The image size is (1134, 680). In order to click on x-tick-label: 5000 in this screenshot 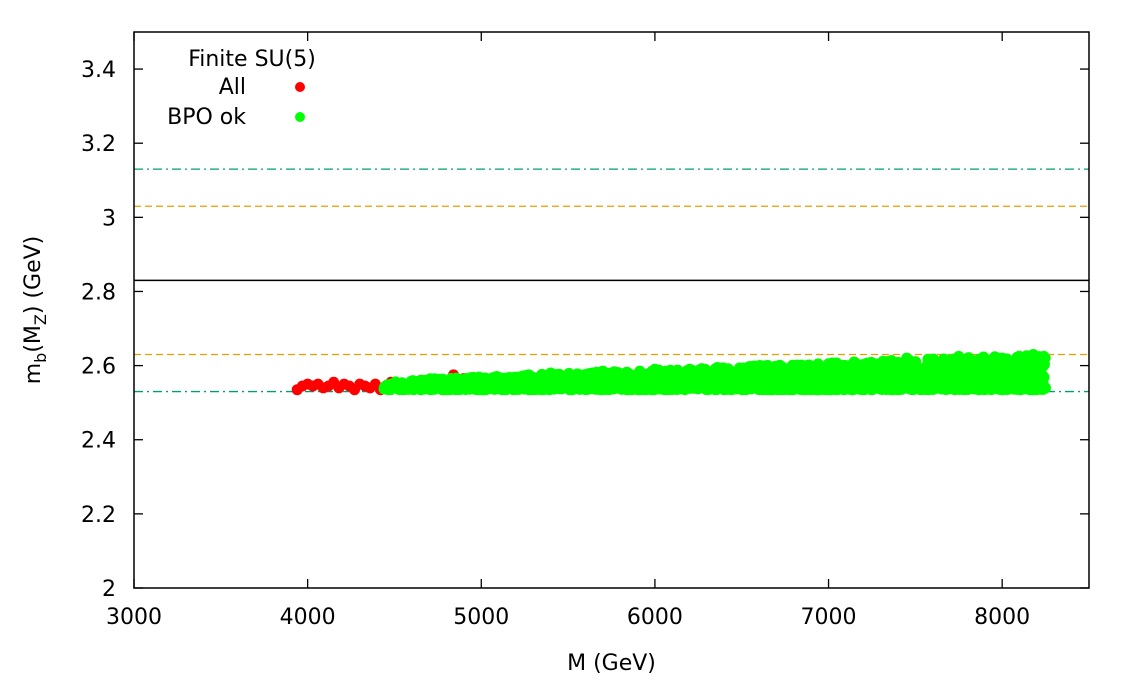, I will do `click(481, 617)`.